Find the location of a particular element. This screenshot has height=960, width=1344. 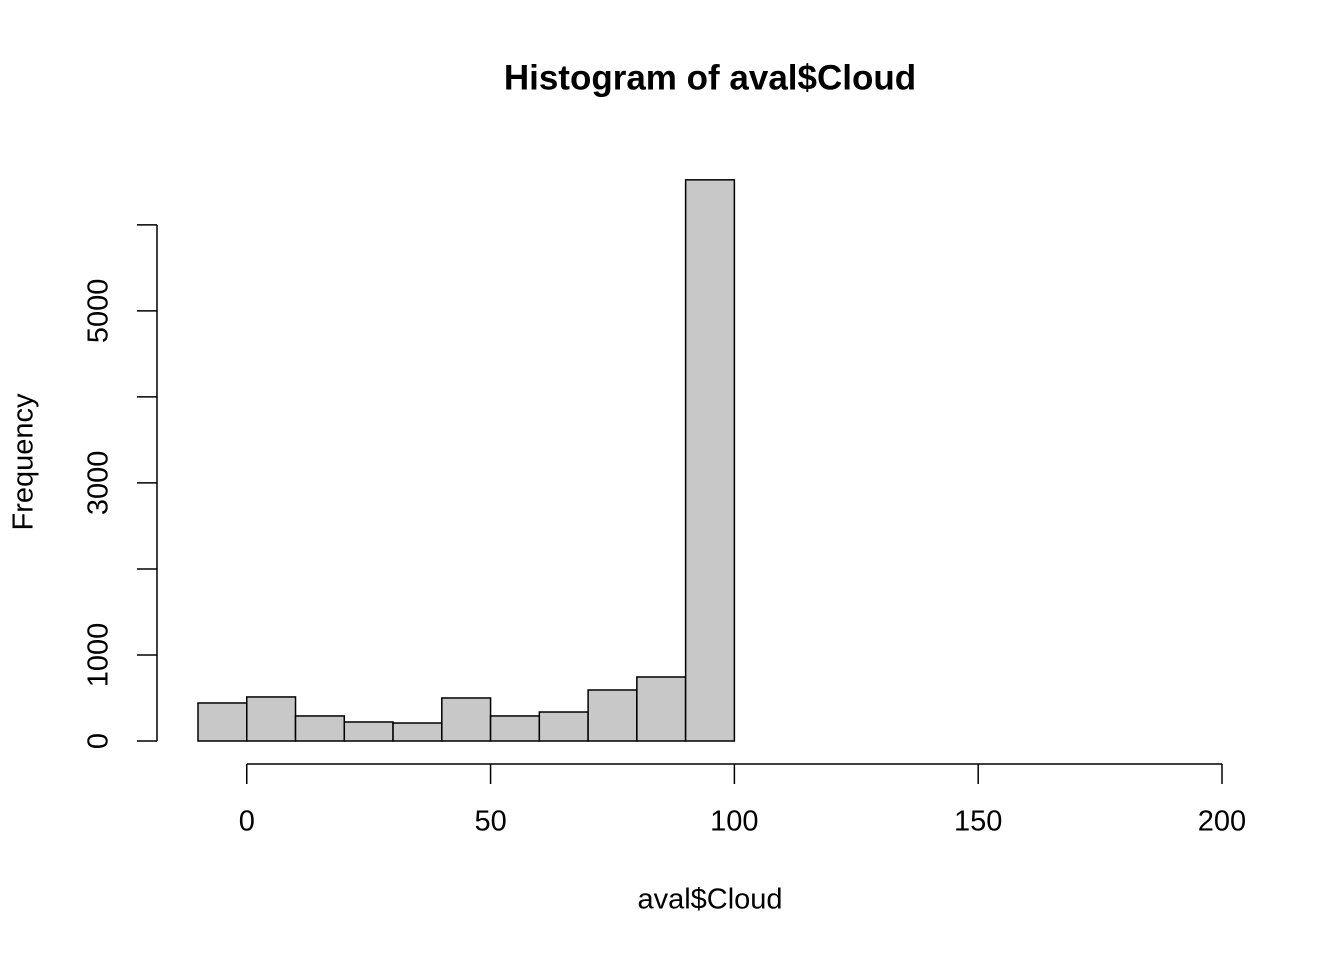

y-tick-label: 3000 is located at coordinates (99, 483).